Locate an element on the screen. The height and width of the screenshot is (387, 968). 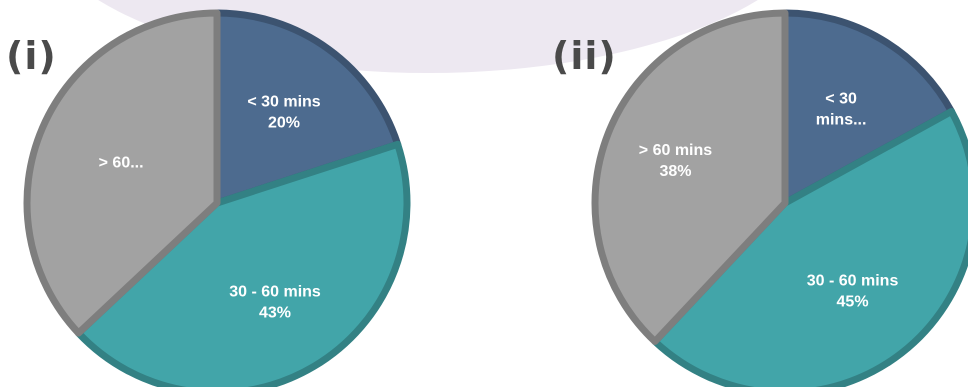
panel-label-ii: (ii) is located at coordinates (584, 56).